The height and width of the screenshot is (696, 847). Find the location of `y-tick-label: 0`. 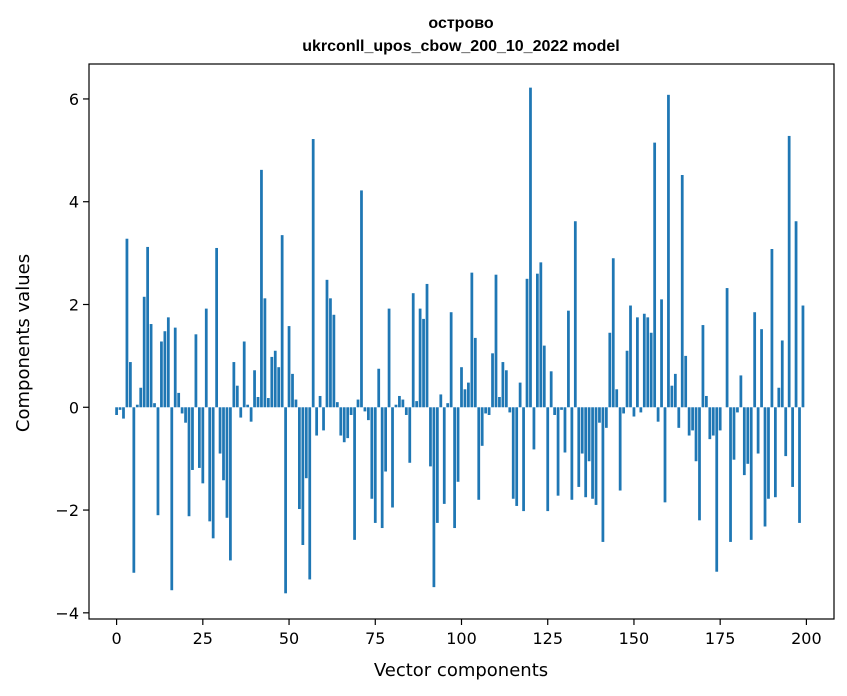

y-tick-label: 0 is located at coordinates (74, 407).